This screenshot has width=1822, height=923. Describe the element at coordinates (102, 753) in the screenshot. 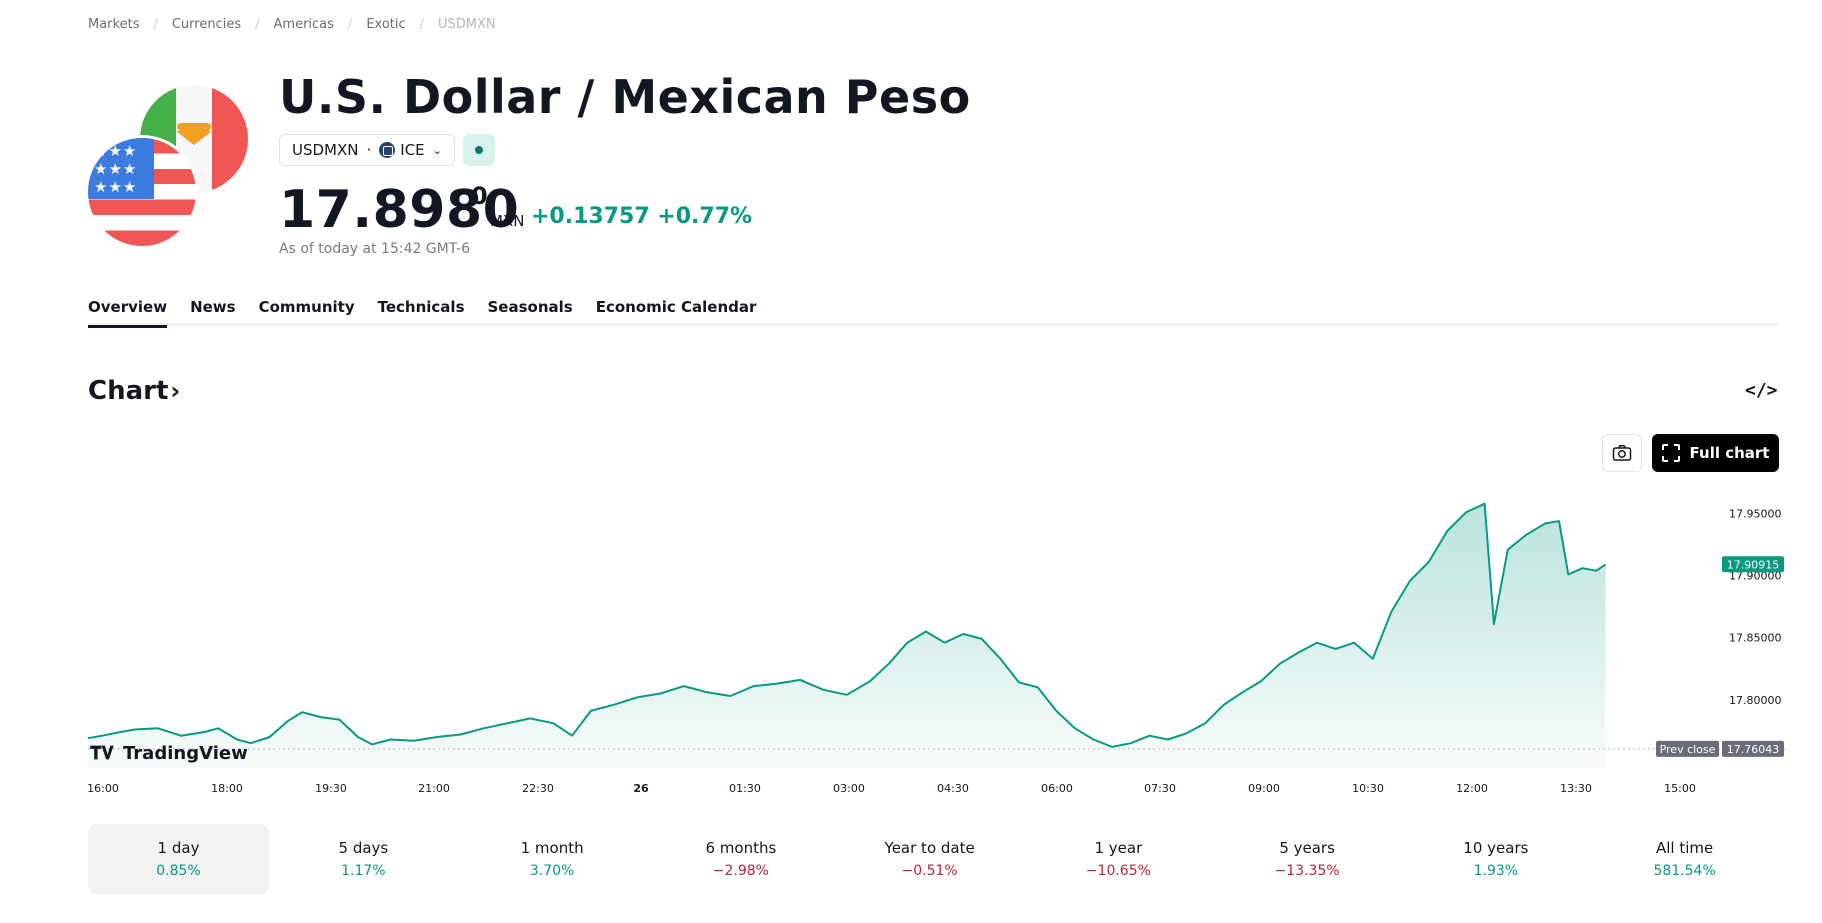

I see `tradingview-logo-icon: 𝐓𝐕` at that location.